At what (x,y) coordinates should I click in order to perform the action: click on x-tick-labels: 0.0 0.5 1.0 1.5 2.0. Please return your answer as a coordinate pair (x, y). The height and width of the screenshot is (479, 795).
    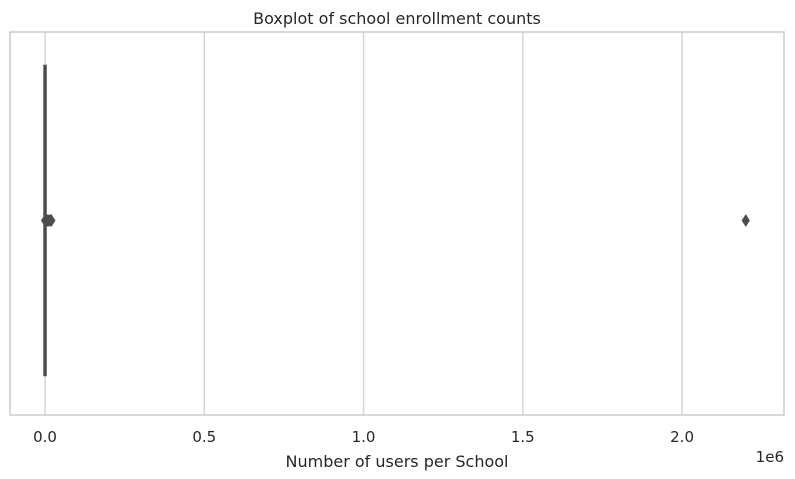
    Looking at the image, I should click on (363, 437).